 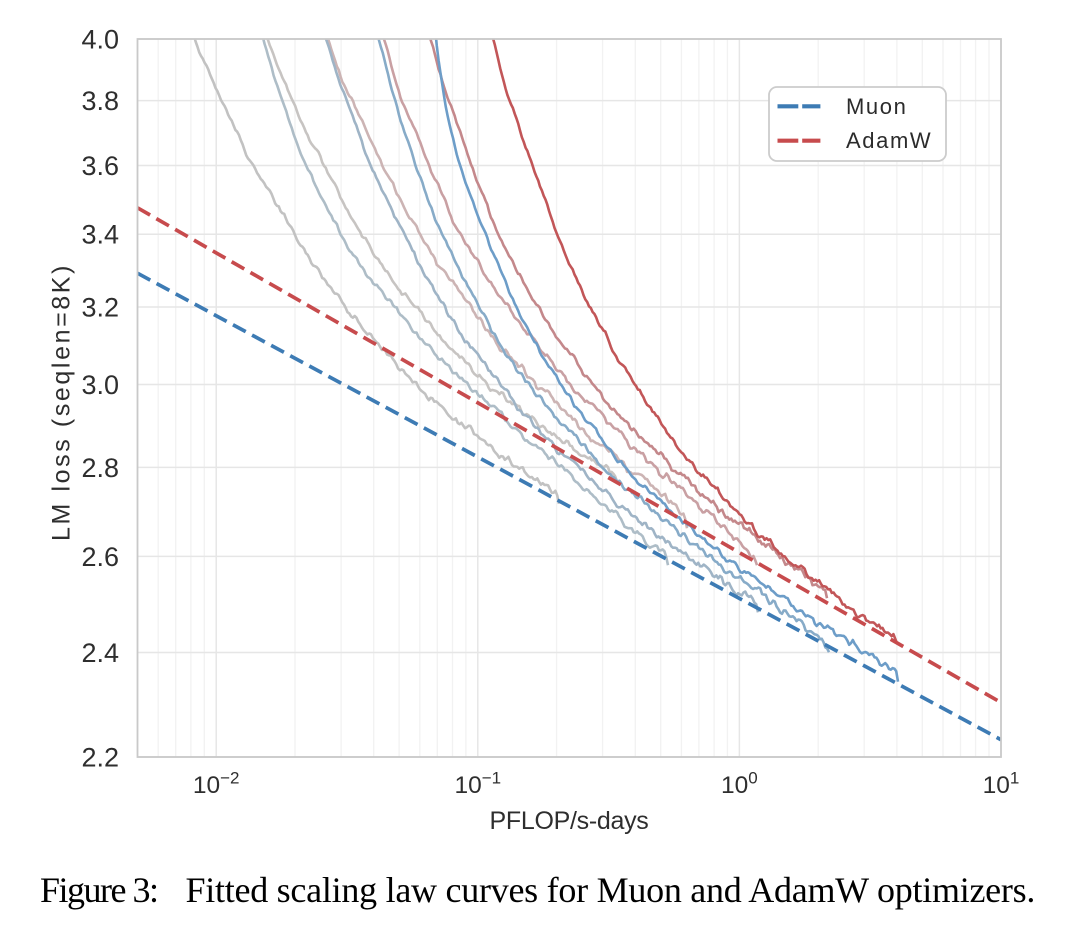 What do you see at coordinates (62, 402) in the screenshot?
I see `svg-text: LM loss (seqlen=8K)` at bounding box center [62, 402].